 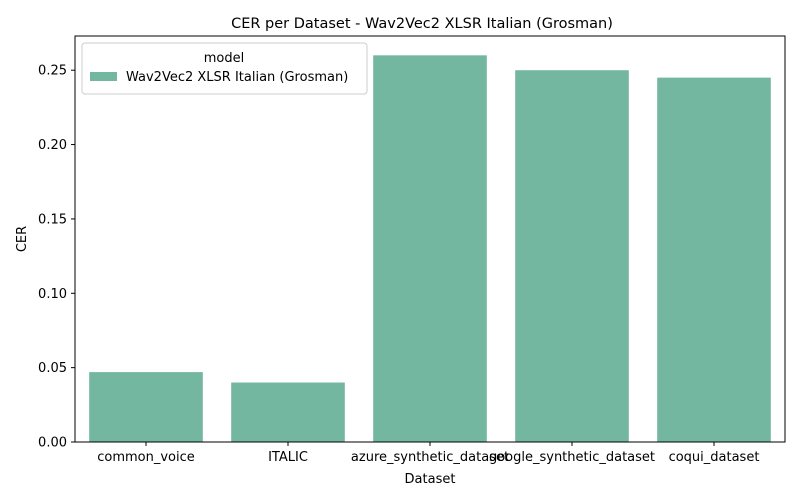 I want to click on y-tick-label: 0.15, so click(x=52, y=219).